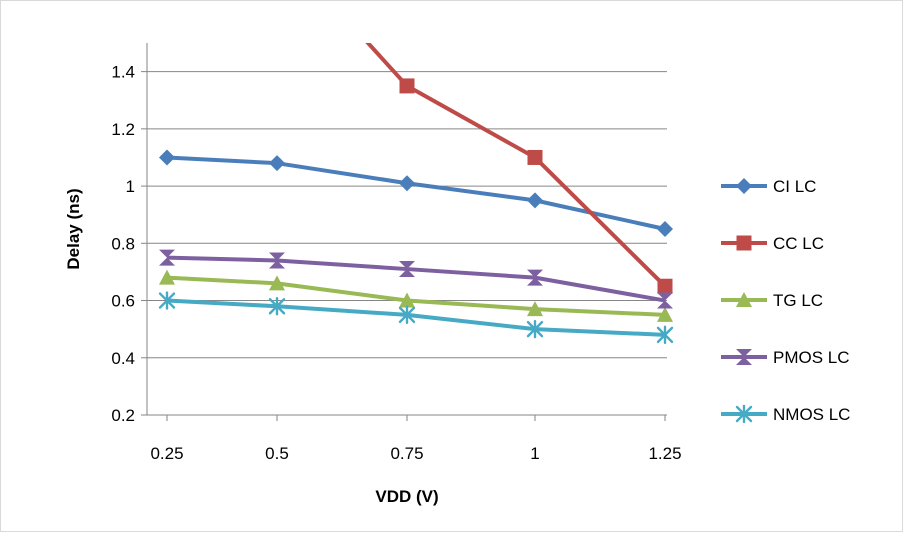  What do you see at coordinates (406, 496) in the screenshot?
I see `x-axis-title: VDD (V)` at bounding box center [406, 496].